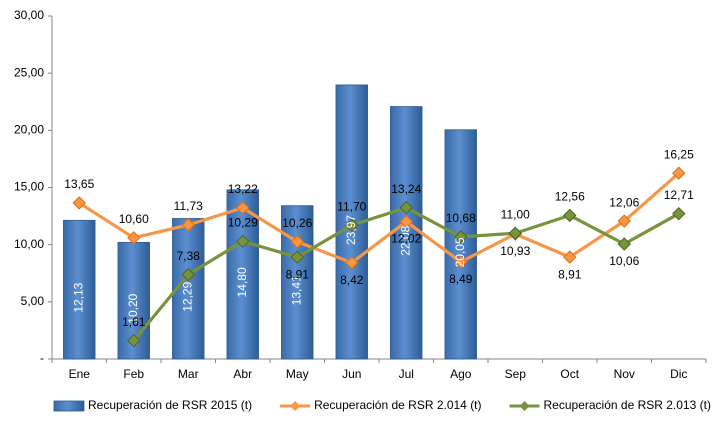  I want to click on x-tick-label: Ago, so click(461, 374).